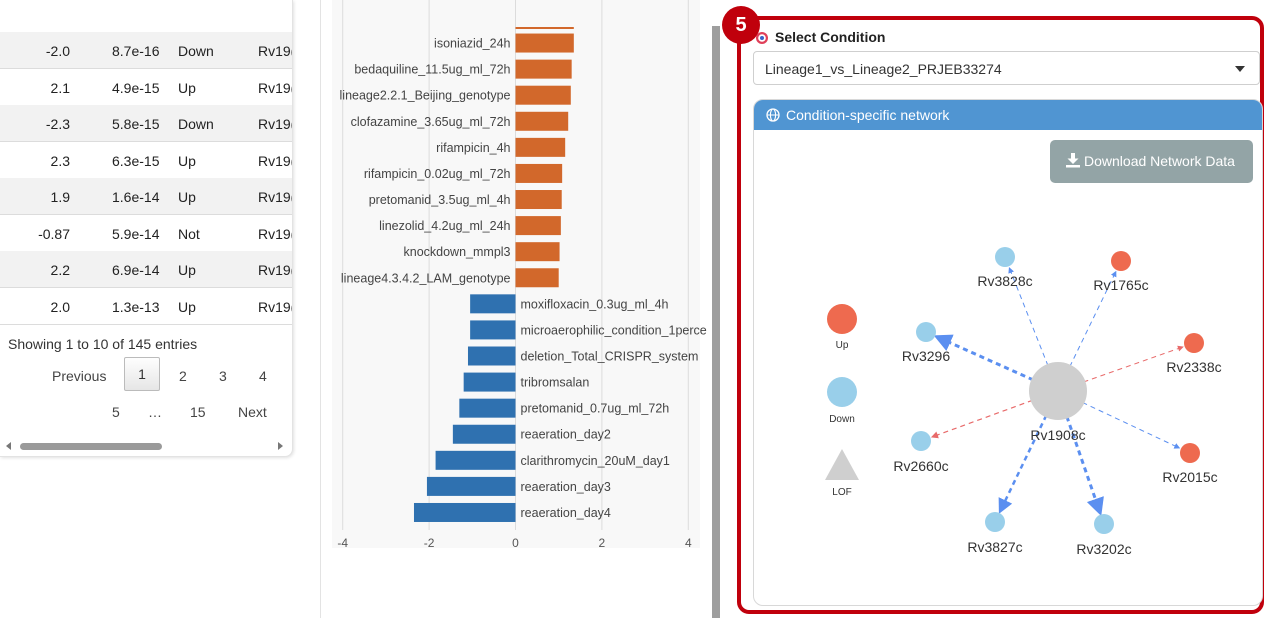  What do you see at coordinates (716, 322) in the screenshot?
I see `splitter-bar` at bounding box center [716, 322].